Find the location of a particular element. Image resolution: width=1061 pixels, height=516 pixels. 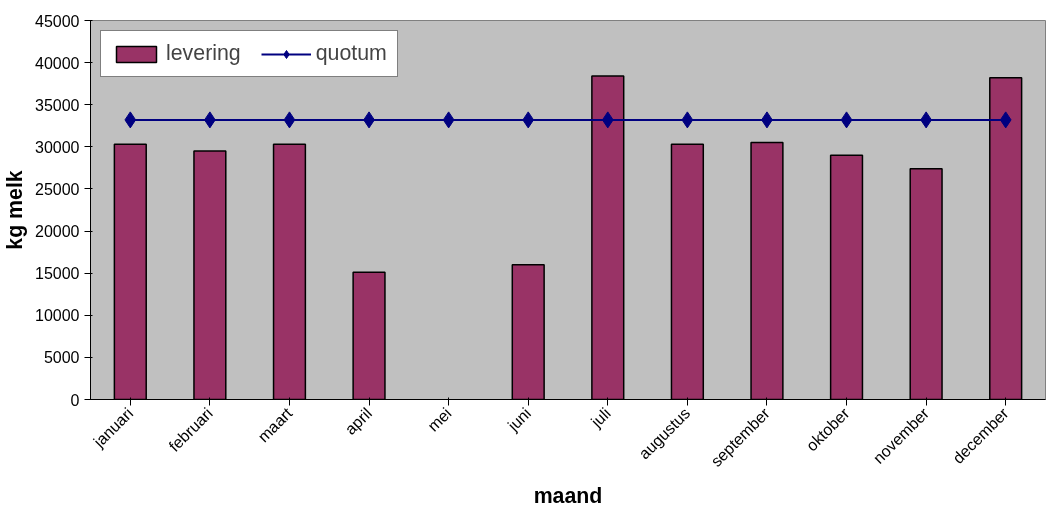

y-tick-label: 5000 is located at coordinates (61, 358).